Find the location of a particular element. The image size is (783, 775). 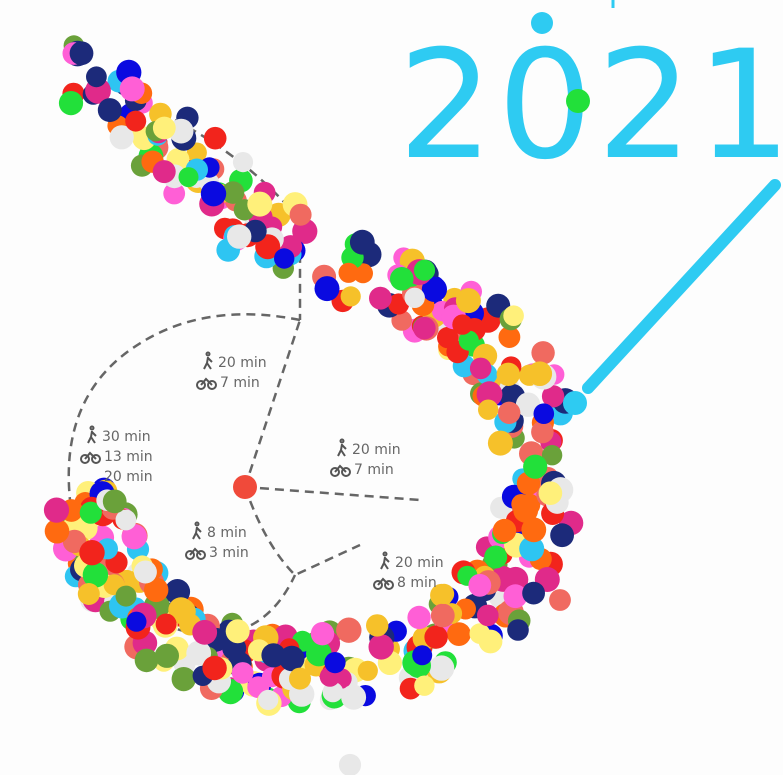

hub-node is located at coordinates (245, 487).